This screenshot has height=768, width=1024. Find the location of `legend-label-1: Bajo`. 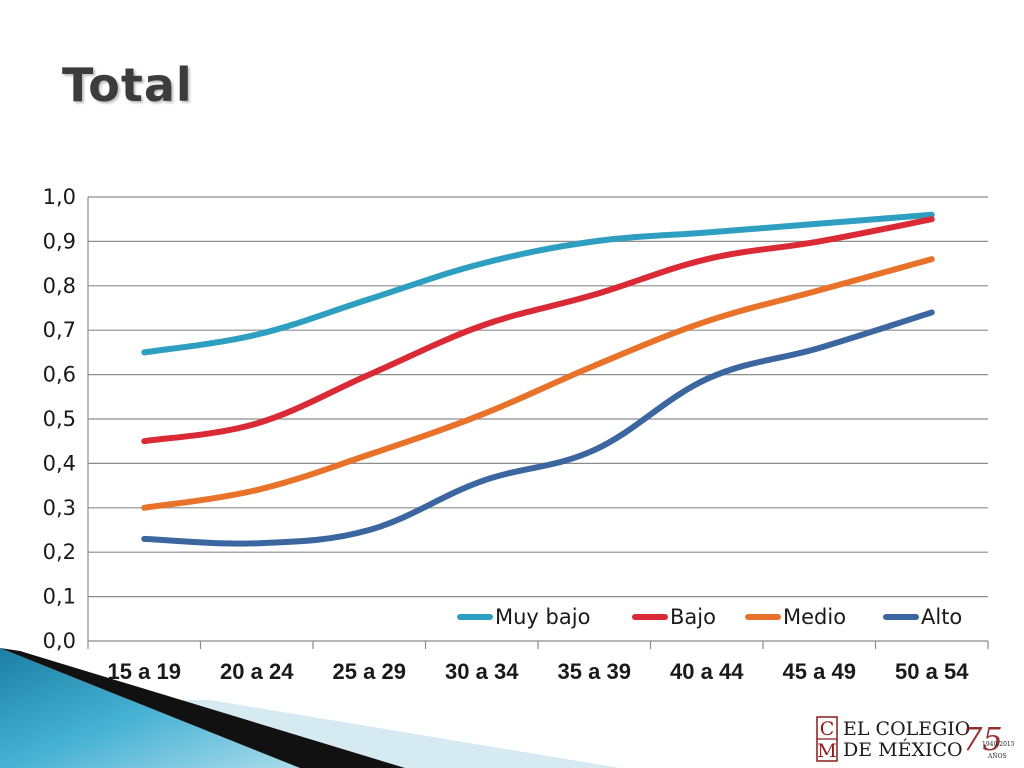

legend-label-1: Bajo is located at coordinates (693, 617).